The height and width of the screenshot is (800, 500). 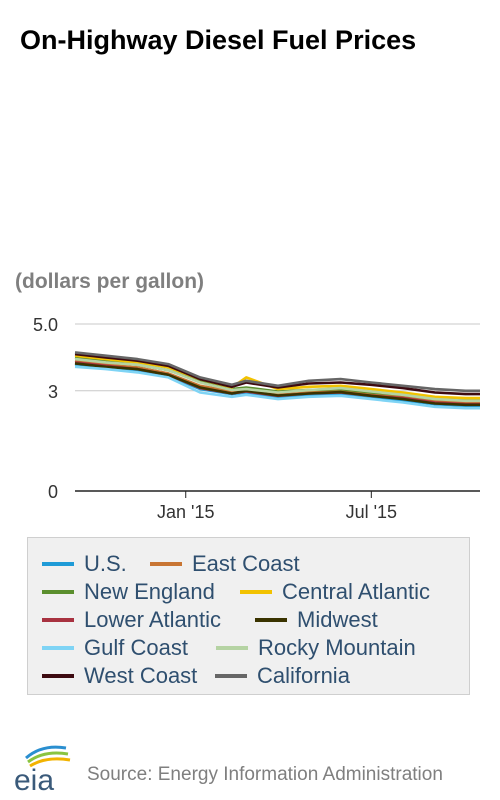 I want to click on series-line-california, so click(x=277, y=372).